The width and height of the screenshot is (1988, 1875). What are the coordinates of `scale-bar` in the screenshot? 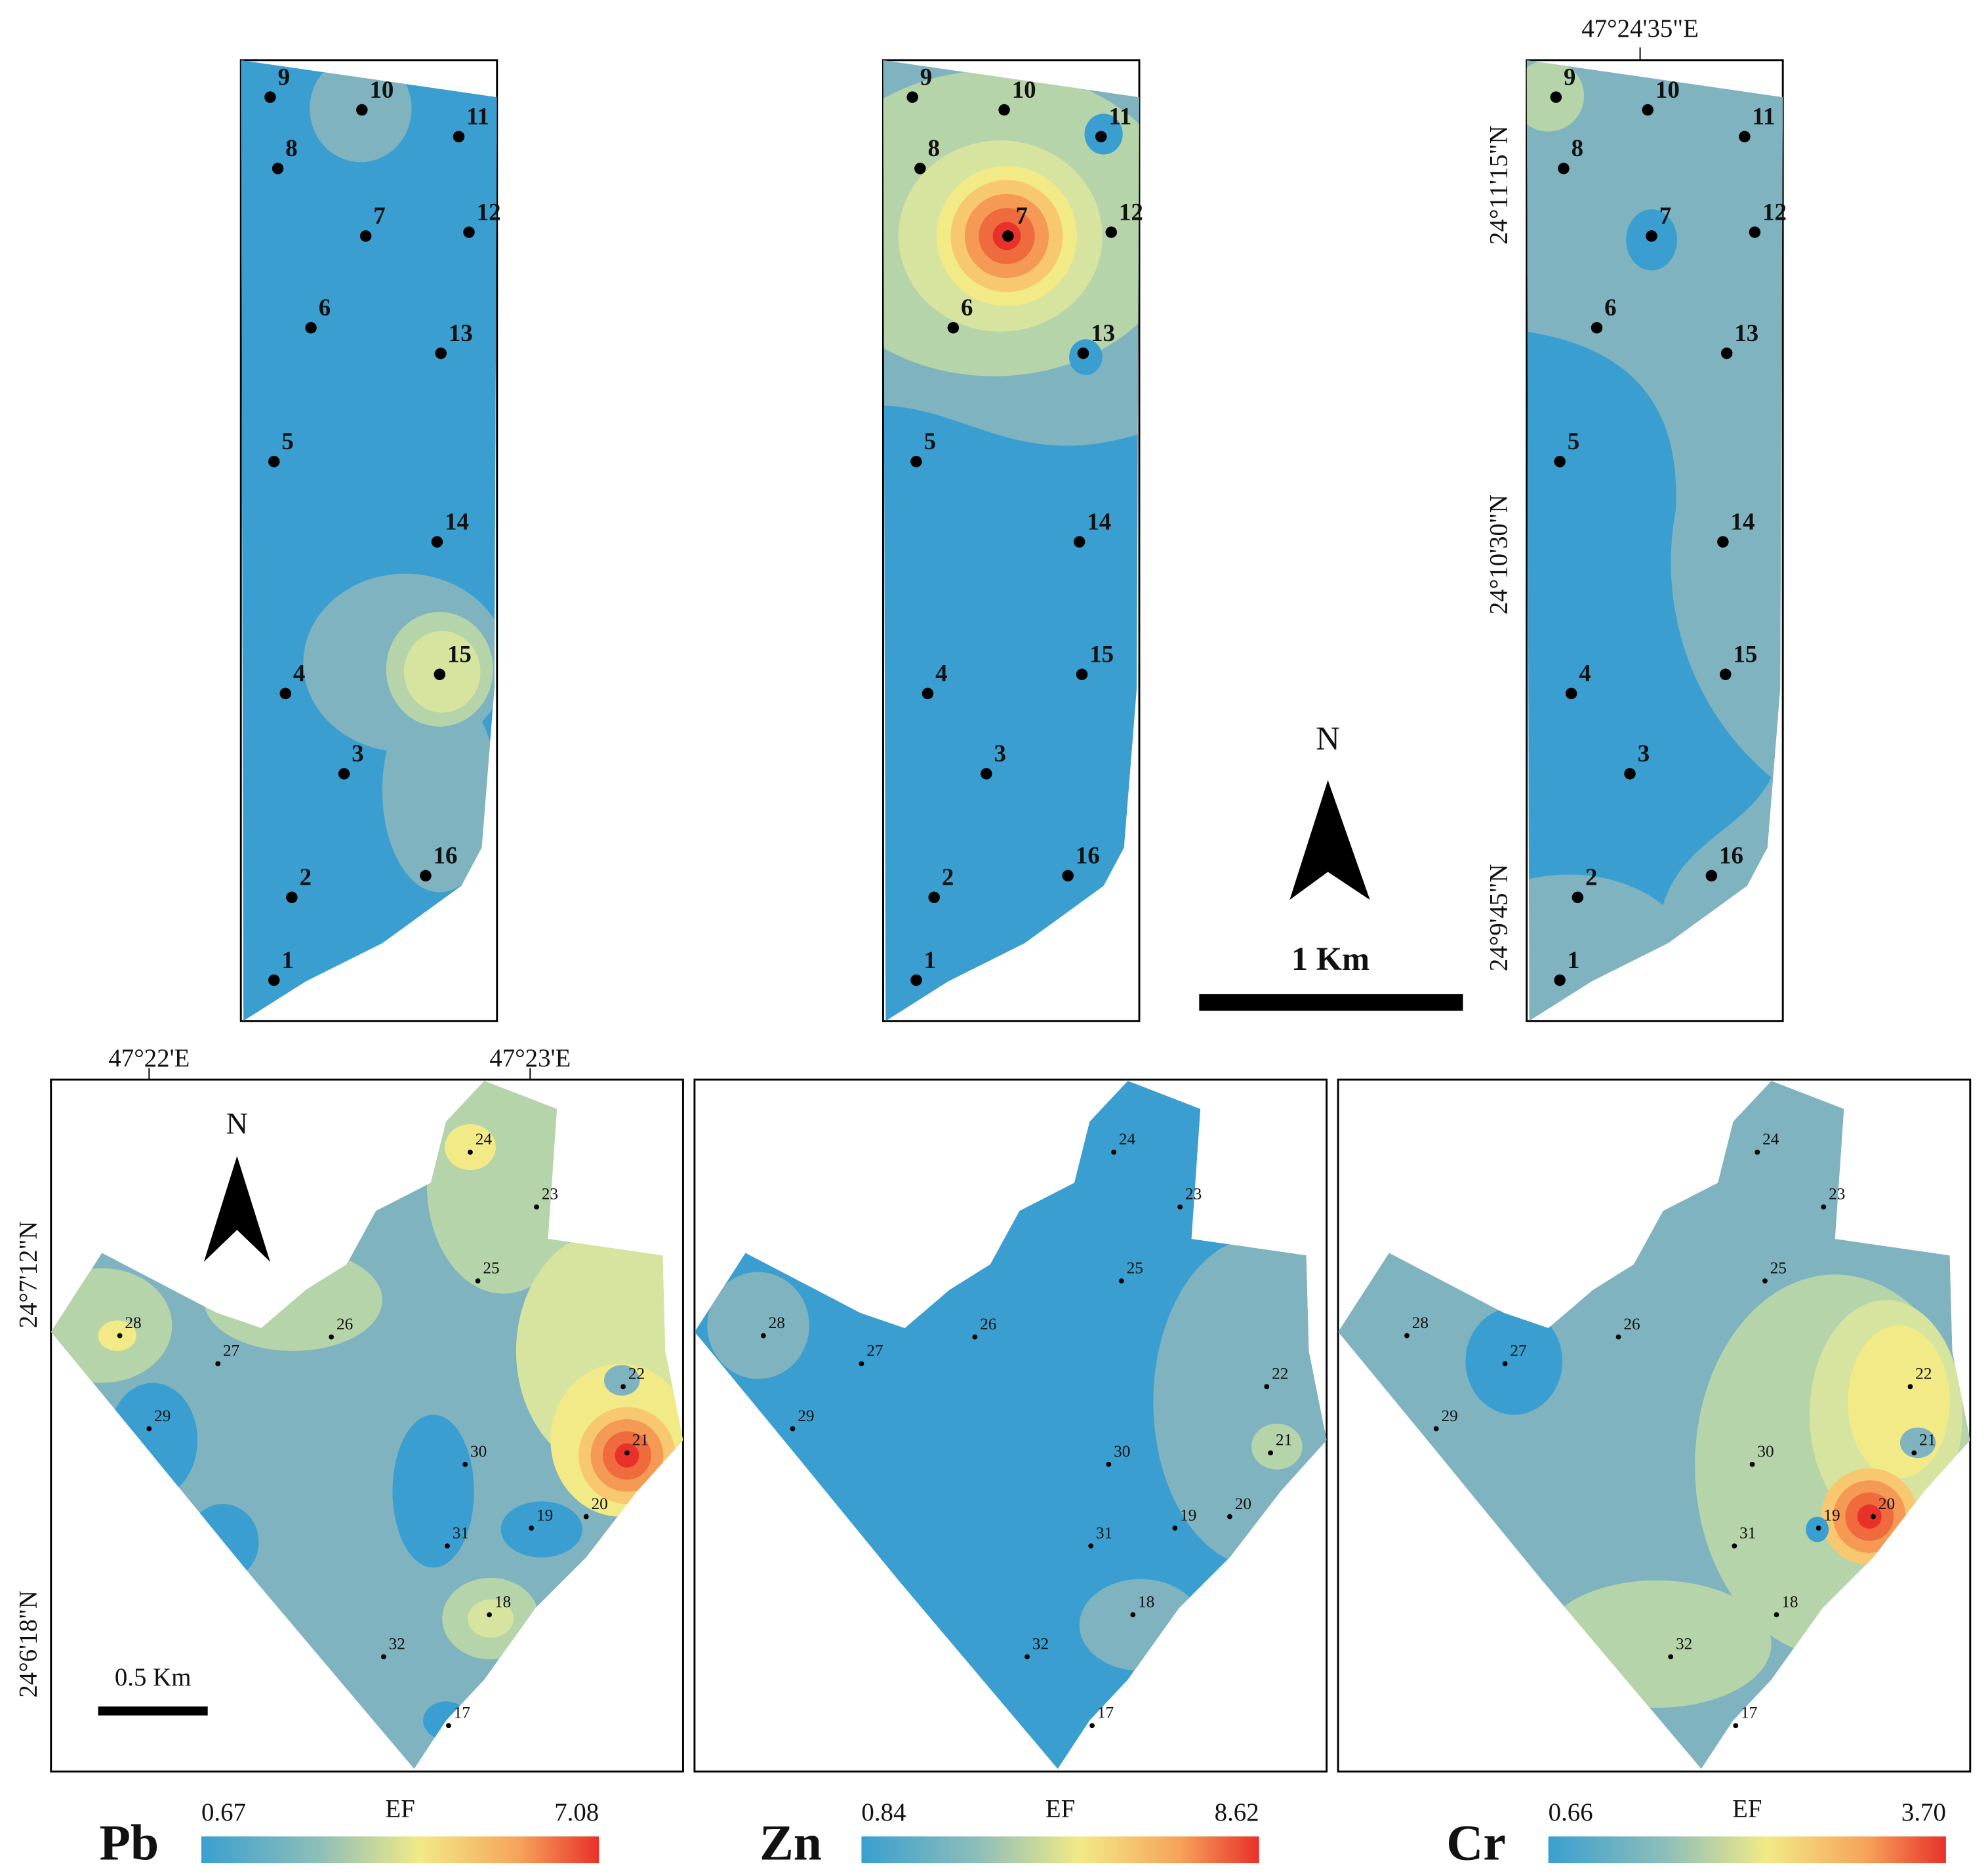 It's located at (153, 1711).